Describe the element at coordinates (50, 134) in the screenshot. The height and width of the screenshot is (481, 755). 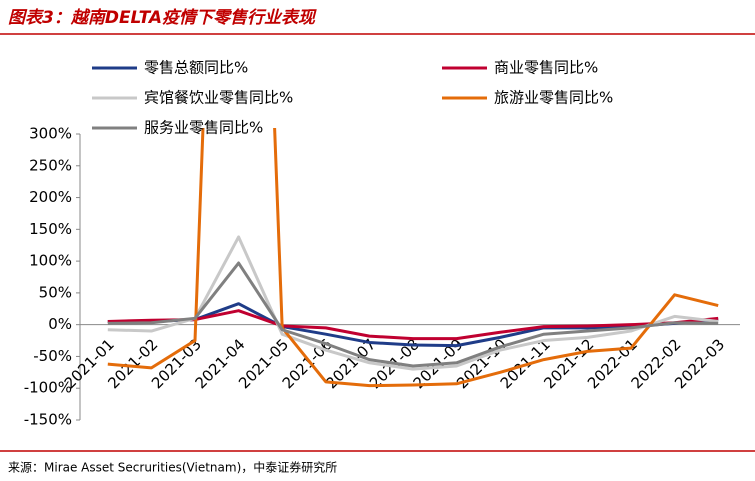
I see `y-tick-label: 300%` at that location.